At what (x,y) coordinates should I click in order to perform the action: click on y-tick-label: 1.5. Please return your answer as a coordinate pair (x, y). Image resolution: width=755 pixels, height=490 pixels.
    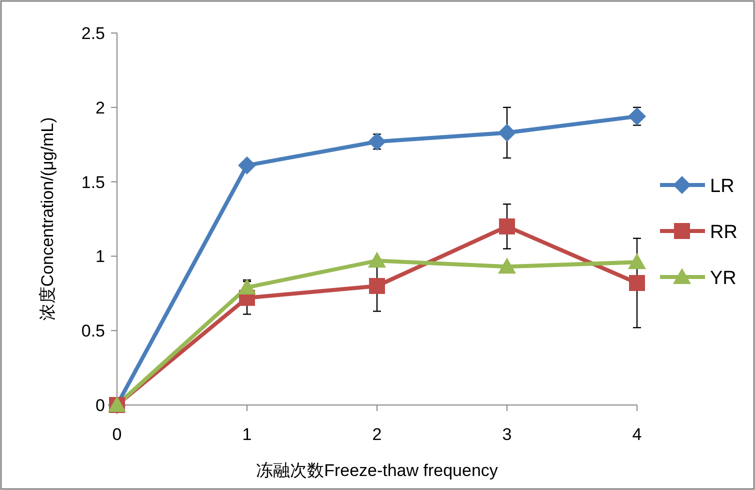
    Looking at the image, I should click on (93, 182).